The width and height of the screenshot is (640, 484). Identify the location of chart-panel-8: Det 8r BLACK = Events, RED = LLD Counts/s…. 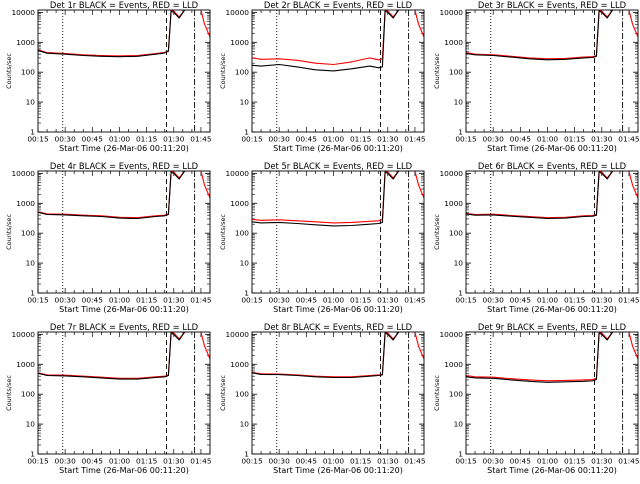
(322, 398).